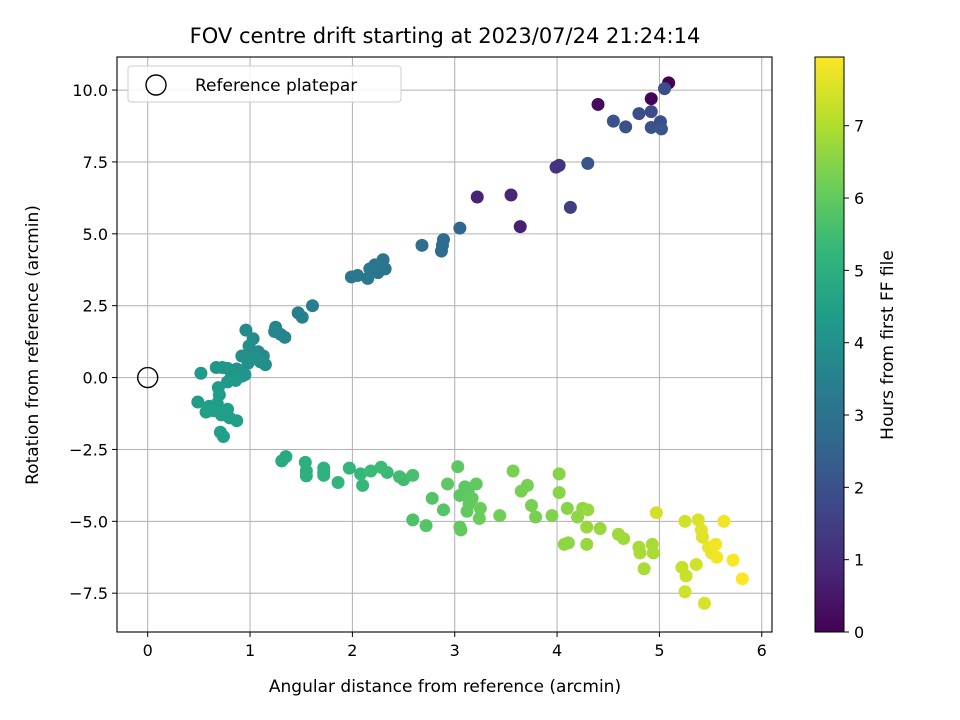 This screenshot has width=960, height=720. I want to click on x-axis-ticks: 0 1 2 3 4 5 6, so click(455, 646).